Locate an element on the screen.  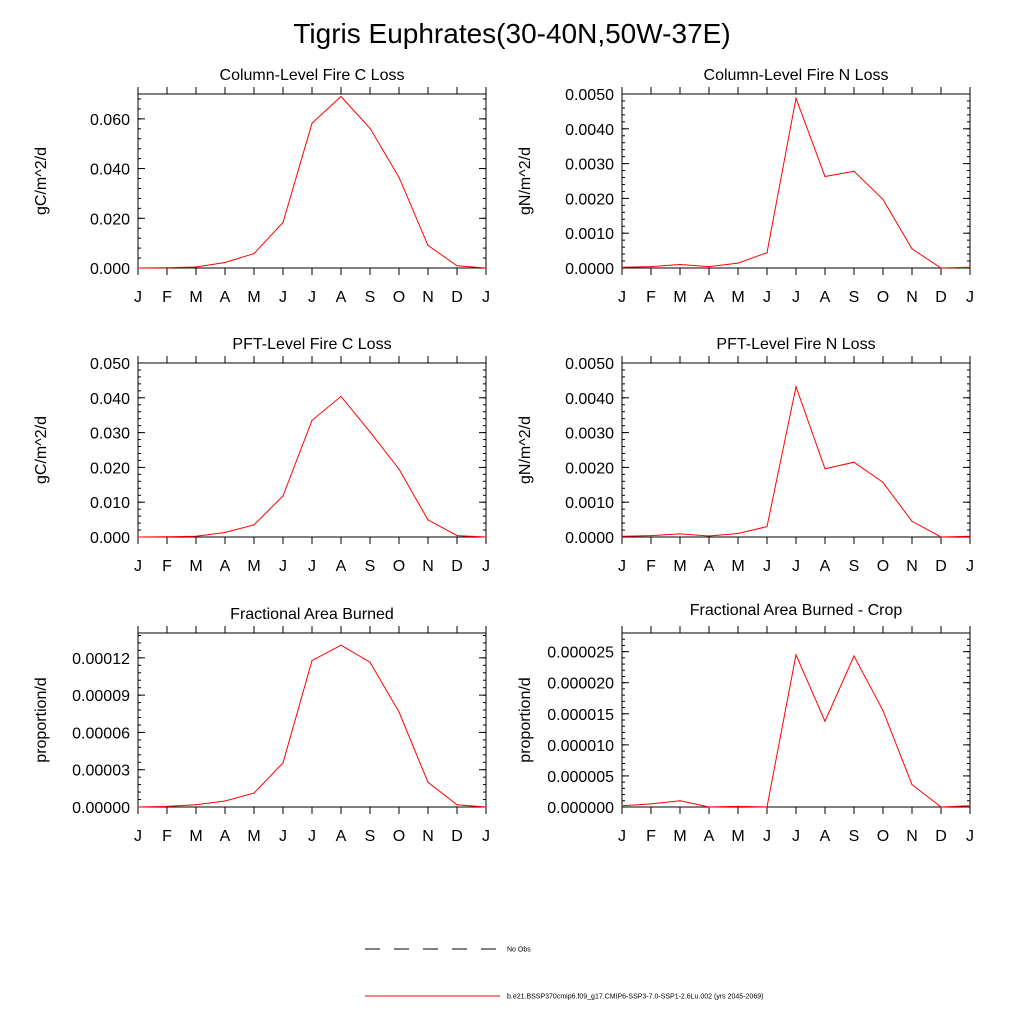
panel-4-x-tick-label: J is located at coordinates (622, 566).